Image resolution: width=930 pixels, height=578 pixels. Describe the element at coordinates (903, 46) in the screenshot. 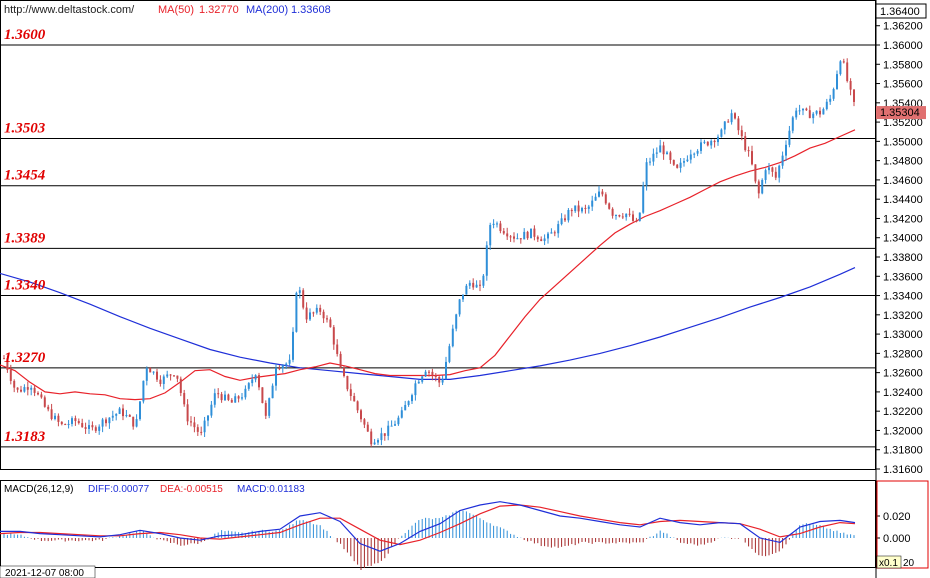

I see `price-tick-label-1: 1.36000` at that location.